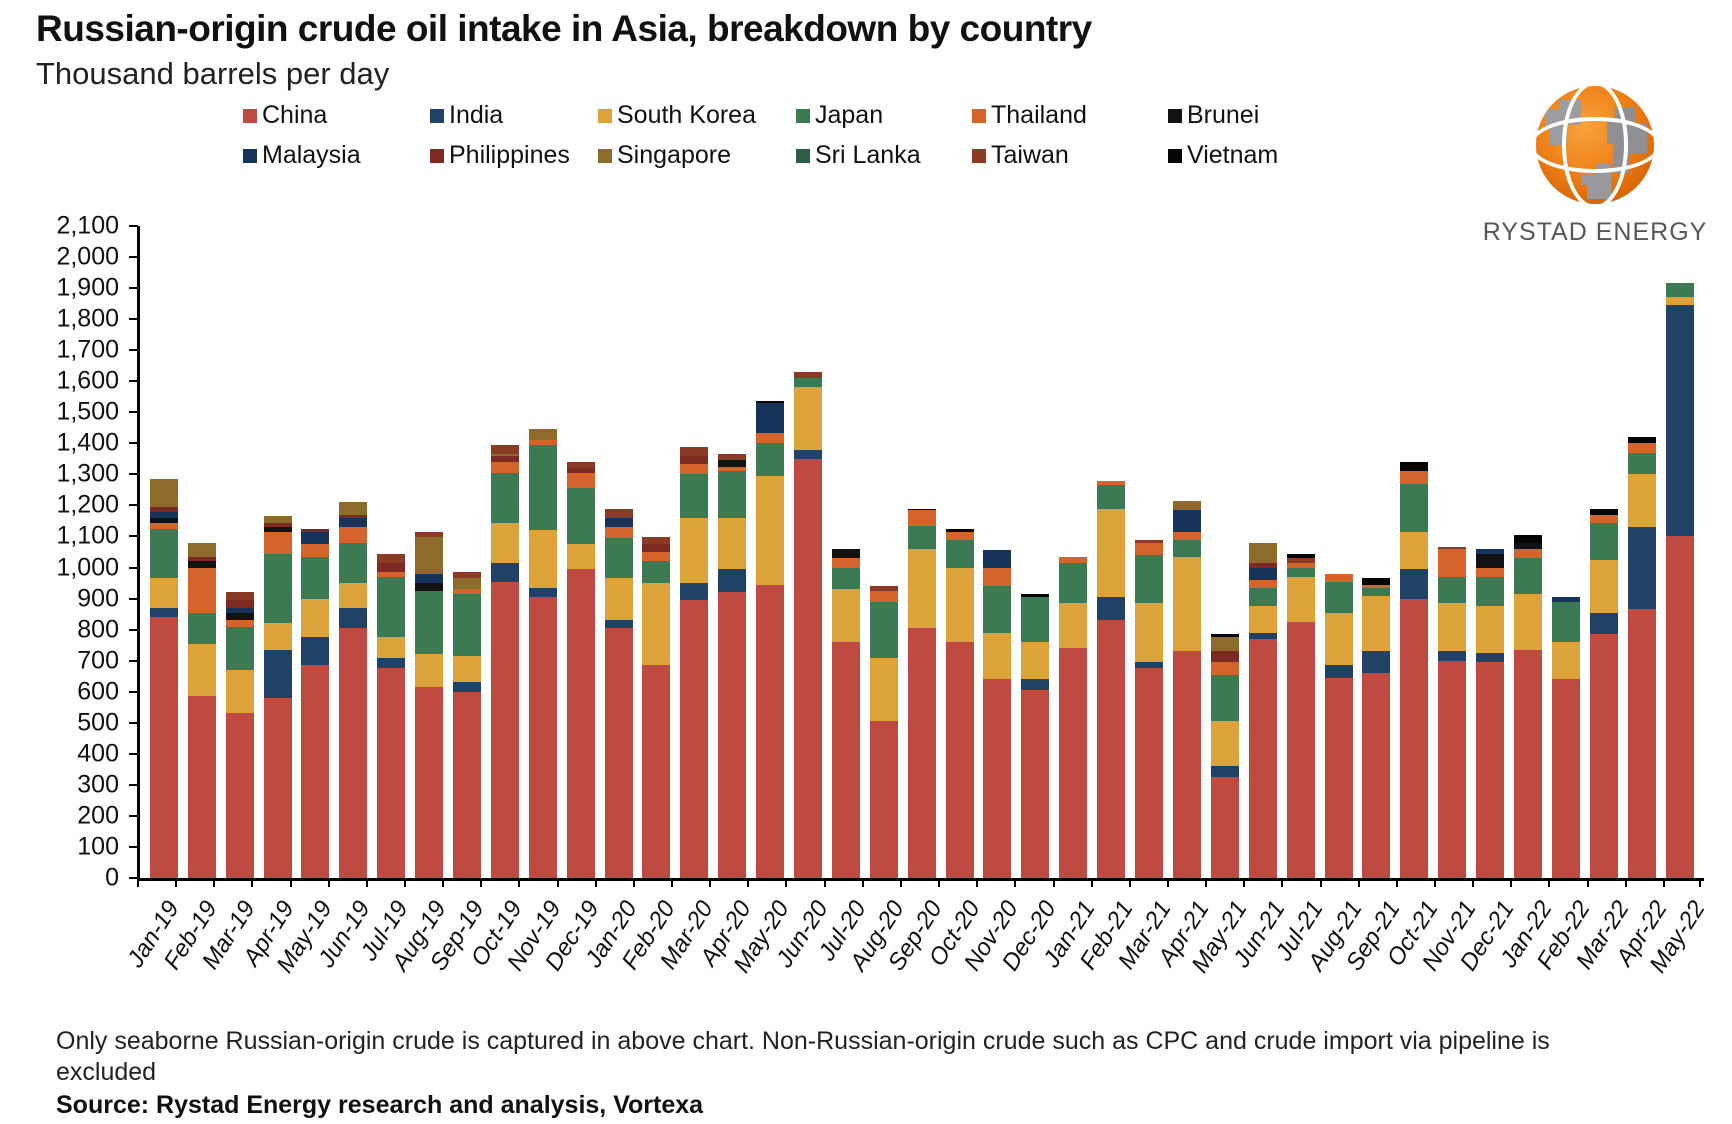 This screenshot has height=1124, width=1732. What do you see at coordinates (697, 115) in the screenshot?
I see `legend-item-south-korea: South Korea` at bounding box center [697, 115].